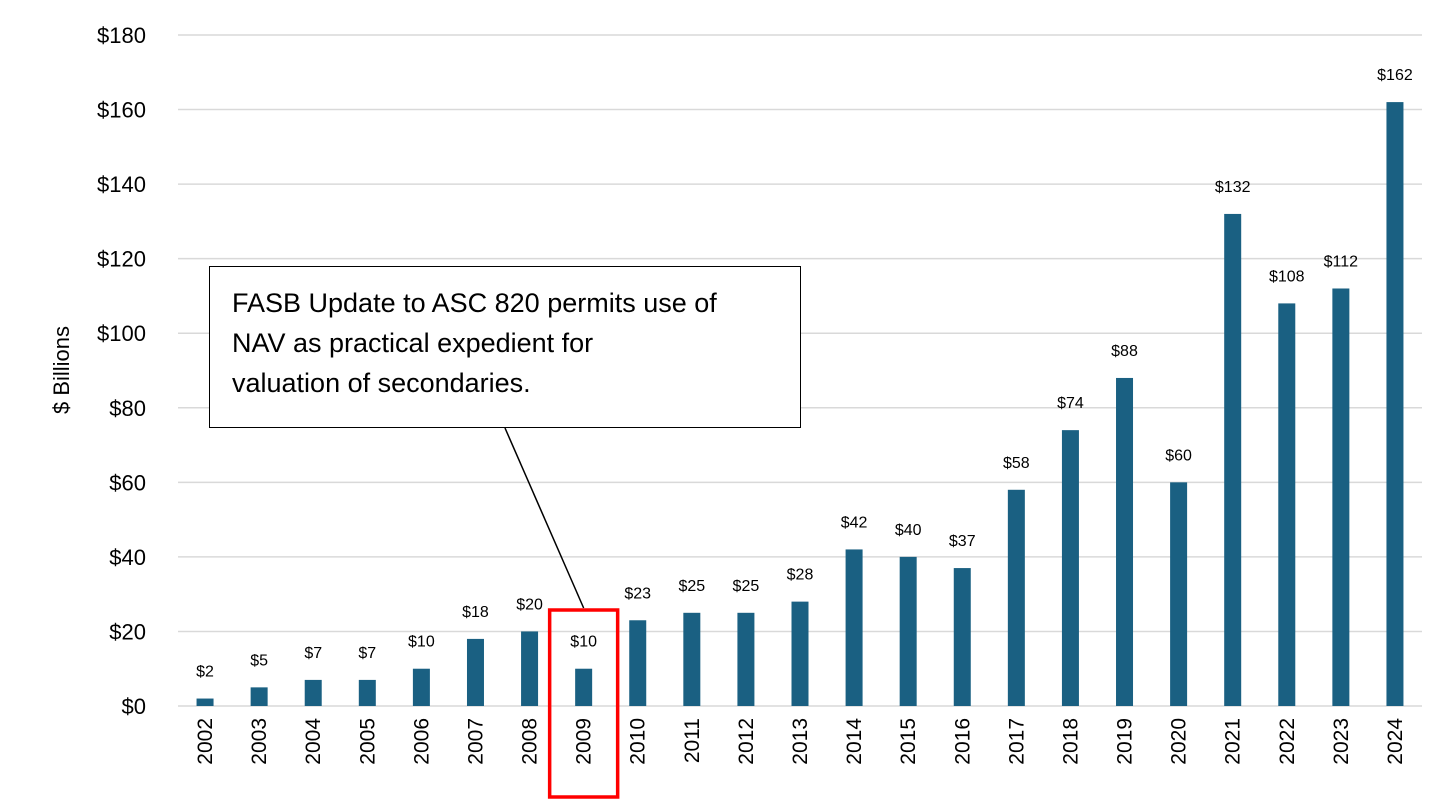 Image resolution: width=1456 pixels, height=803 pixels. I want to click on bar-2024, so click(1395, 404).